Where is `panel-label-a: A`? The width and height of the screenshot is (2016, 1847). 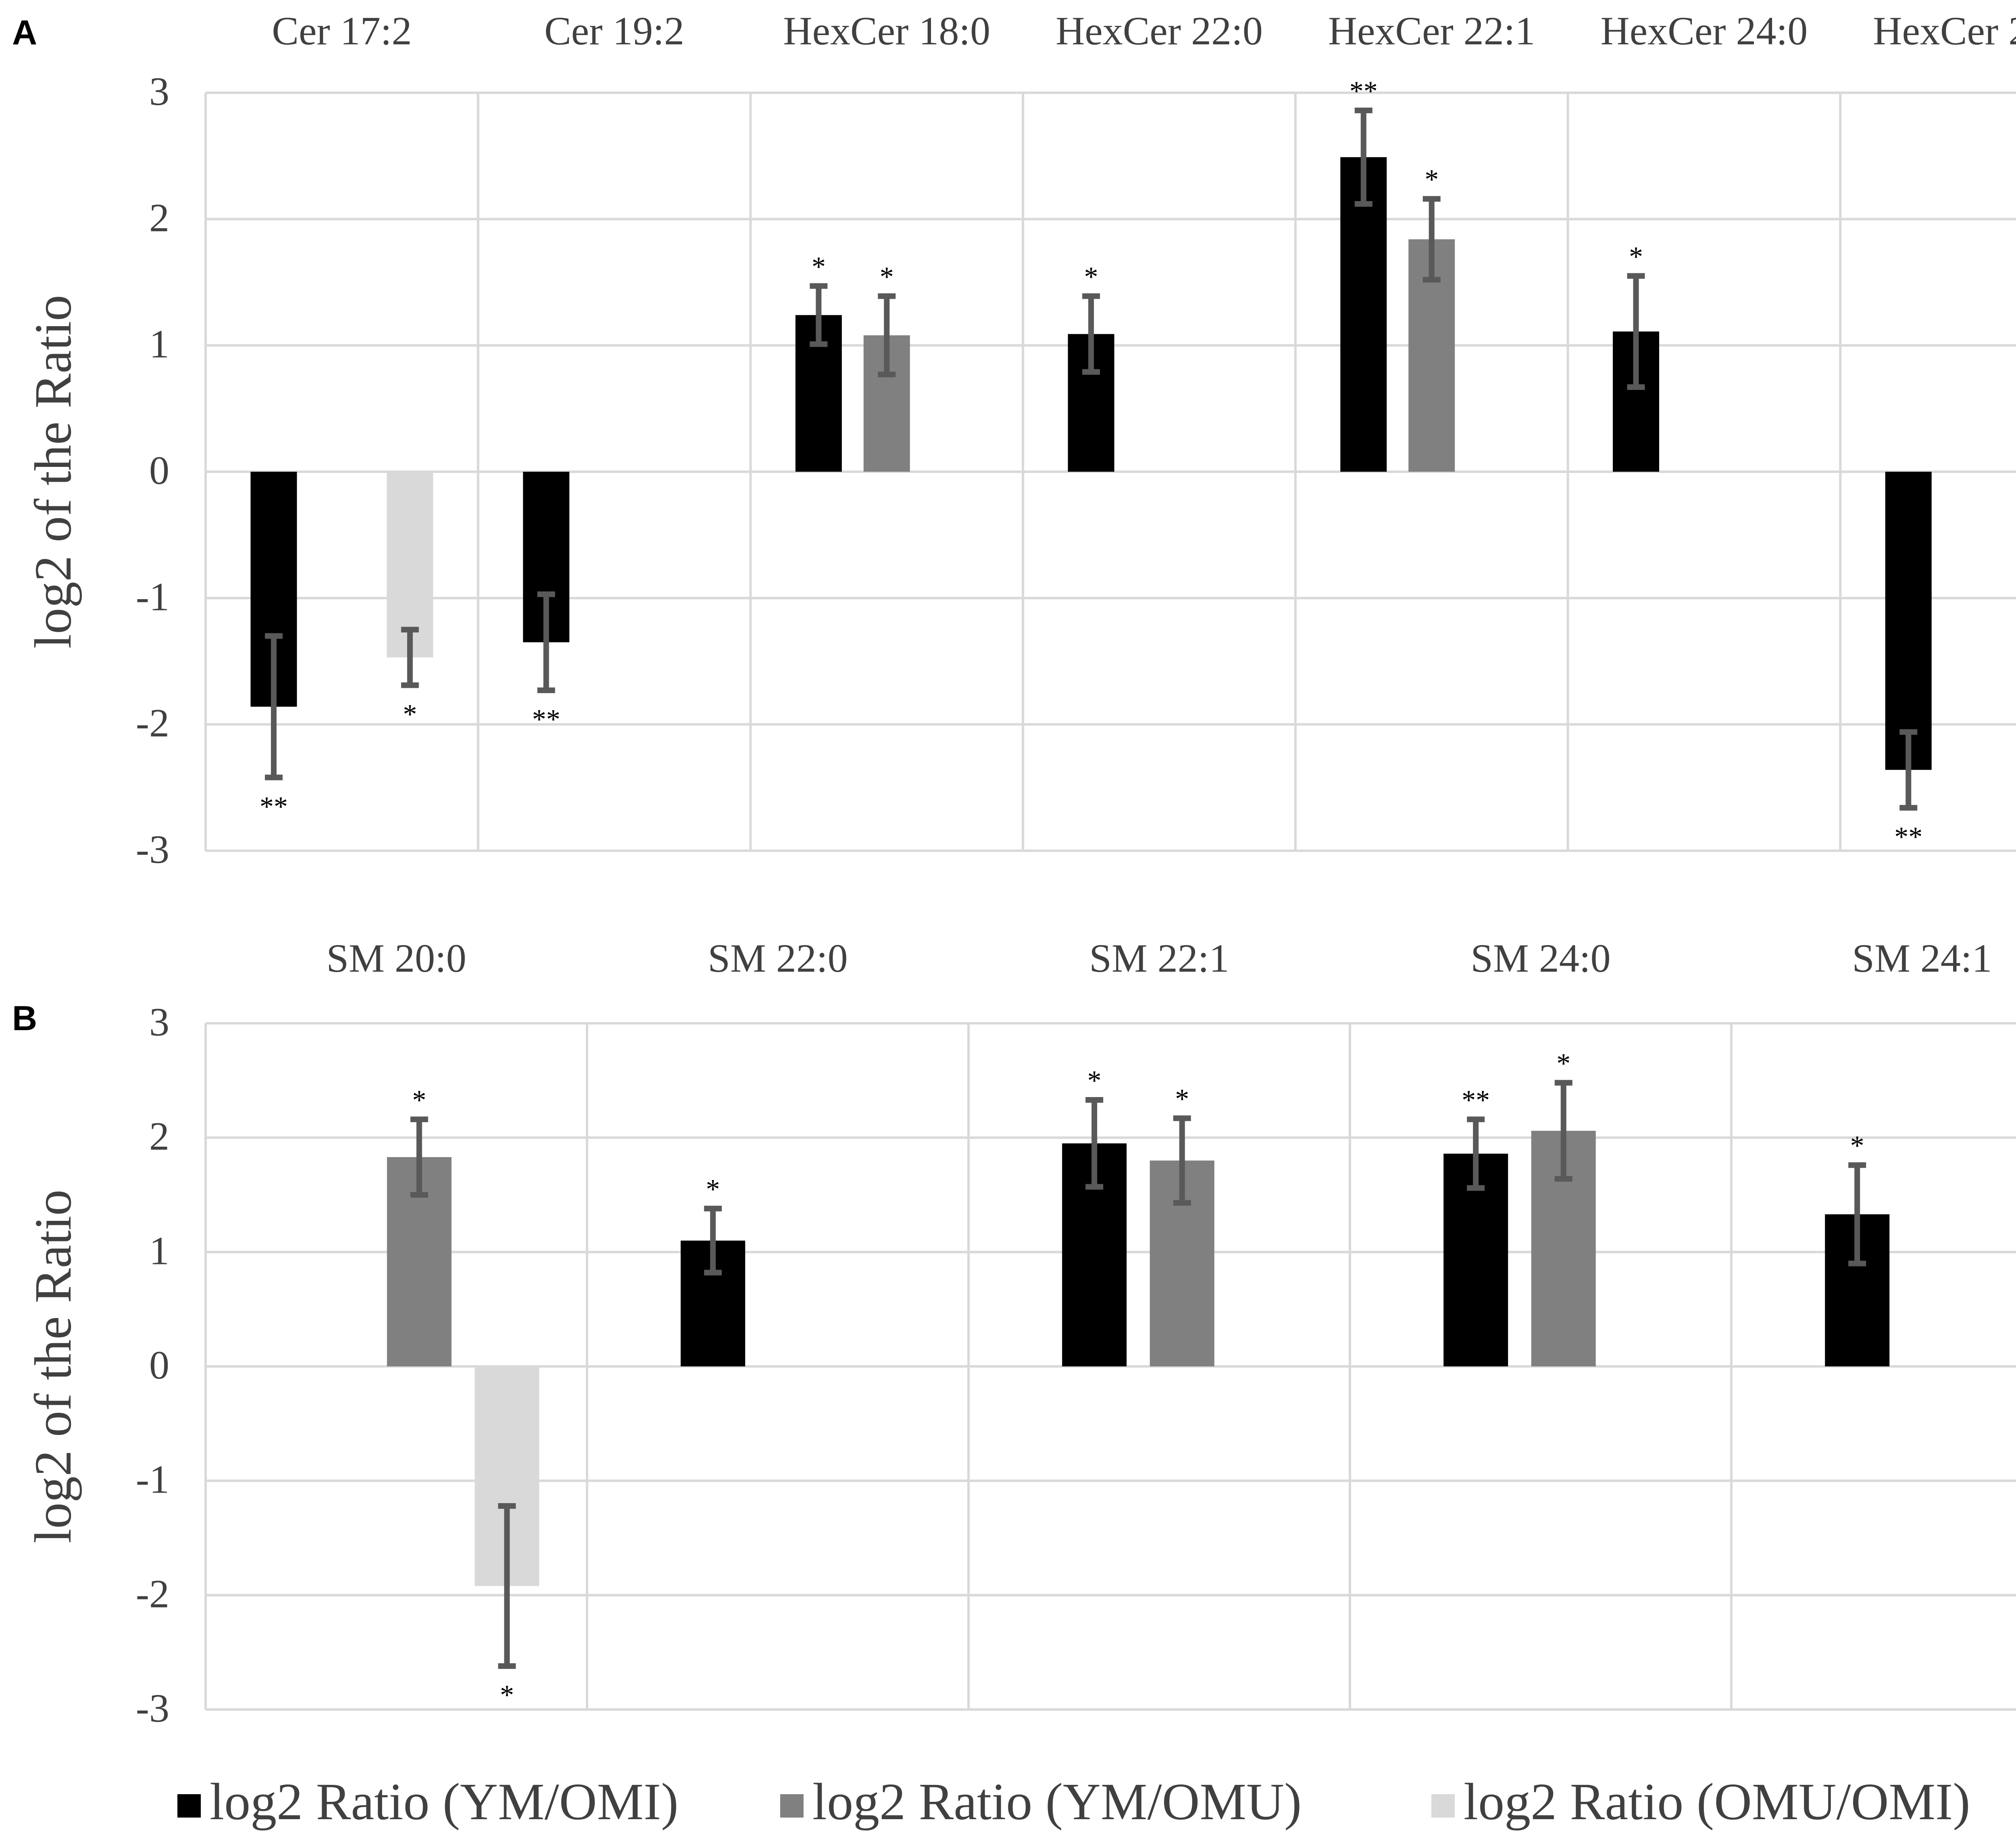 panel-label-a: A is located at coordinates (24, 32).